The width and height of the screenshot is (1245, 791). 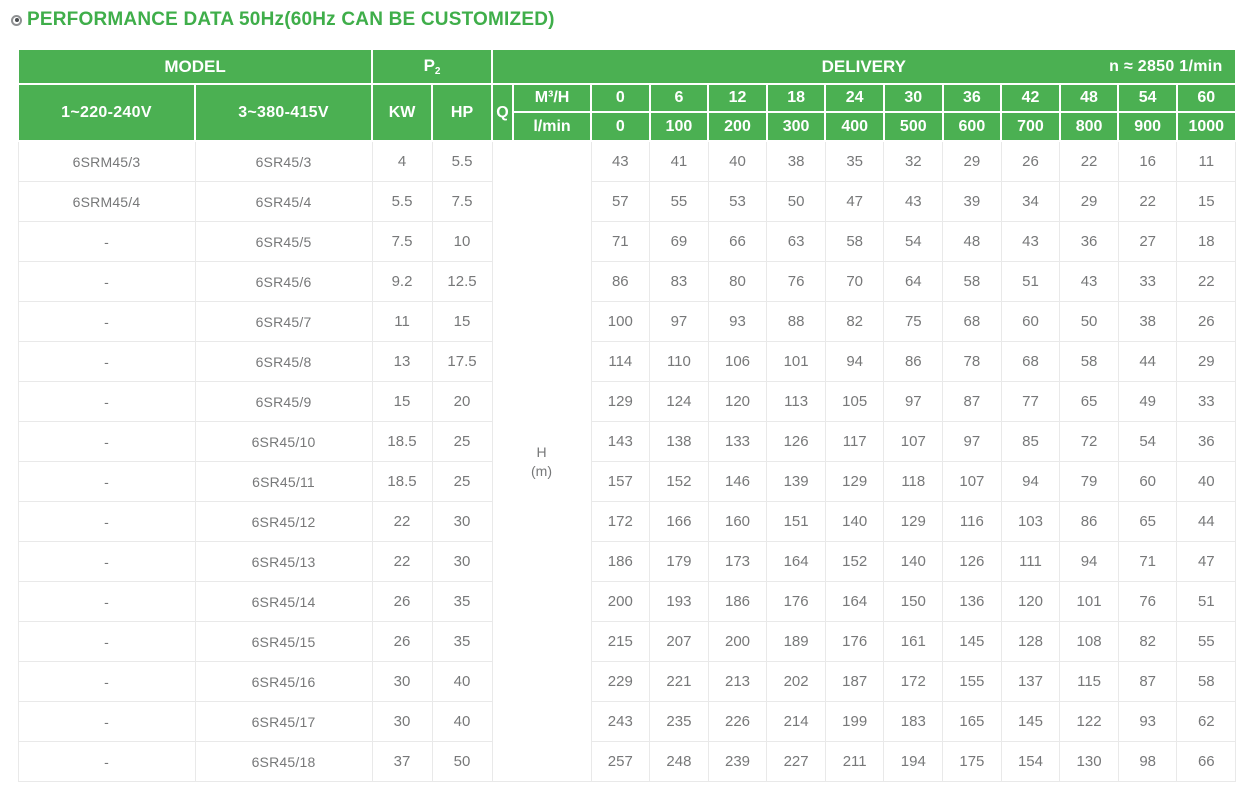 What do you see at coordinates (1030, 721) in the screenshot?
I see `cell-head-value: 145` at bounding box center [1030, 721].